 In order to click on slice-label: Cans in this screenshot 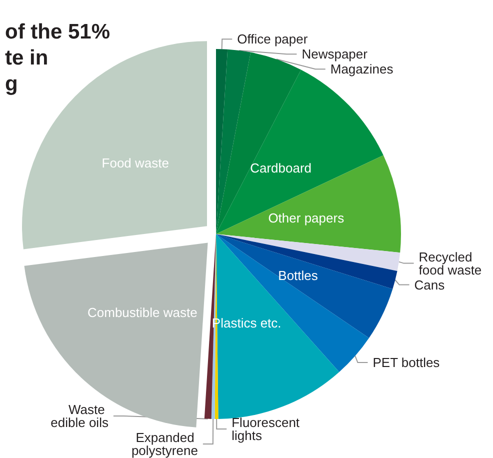, I will do `click(430, 284)`.